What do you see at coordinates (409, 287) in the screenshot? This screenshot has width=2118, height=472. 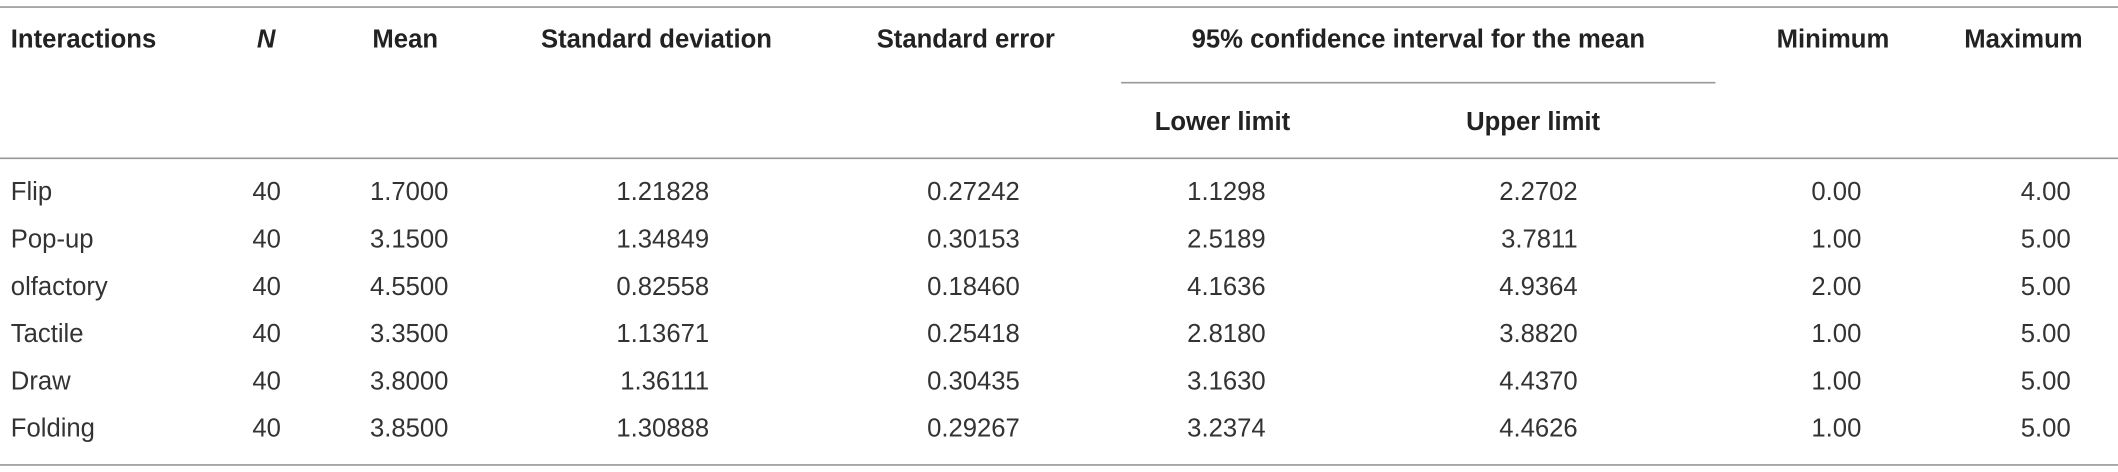 I see `cell: 4.5500` at bounding box center [409, 287].